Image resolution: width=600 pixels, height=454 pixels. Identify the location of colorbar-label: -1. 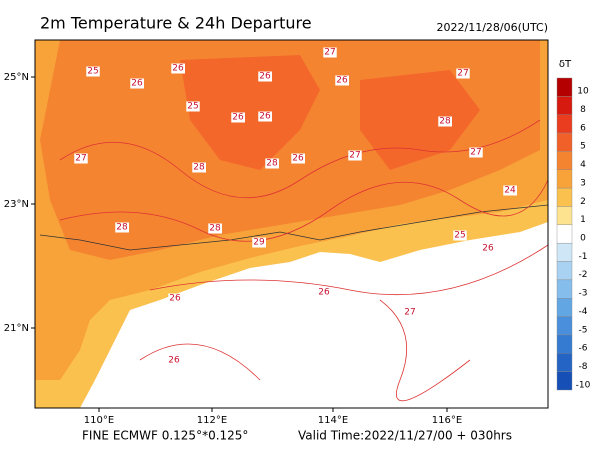
(583, 257).